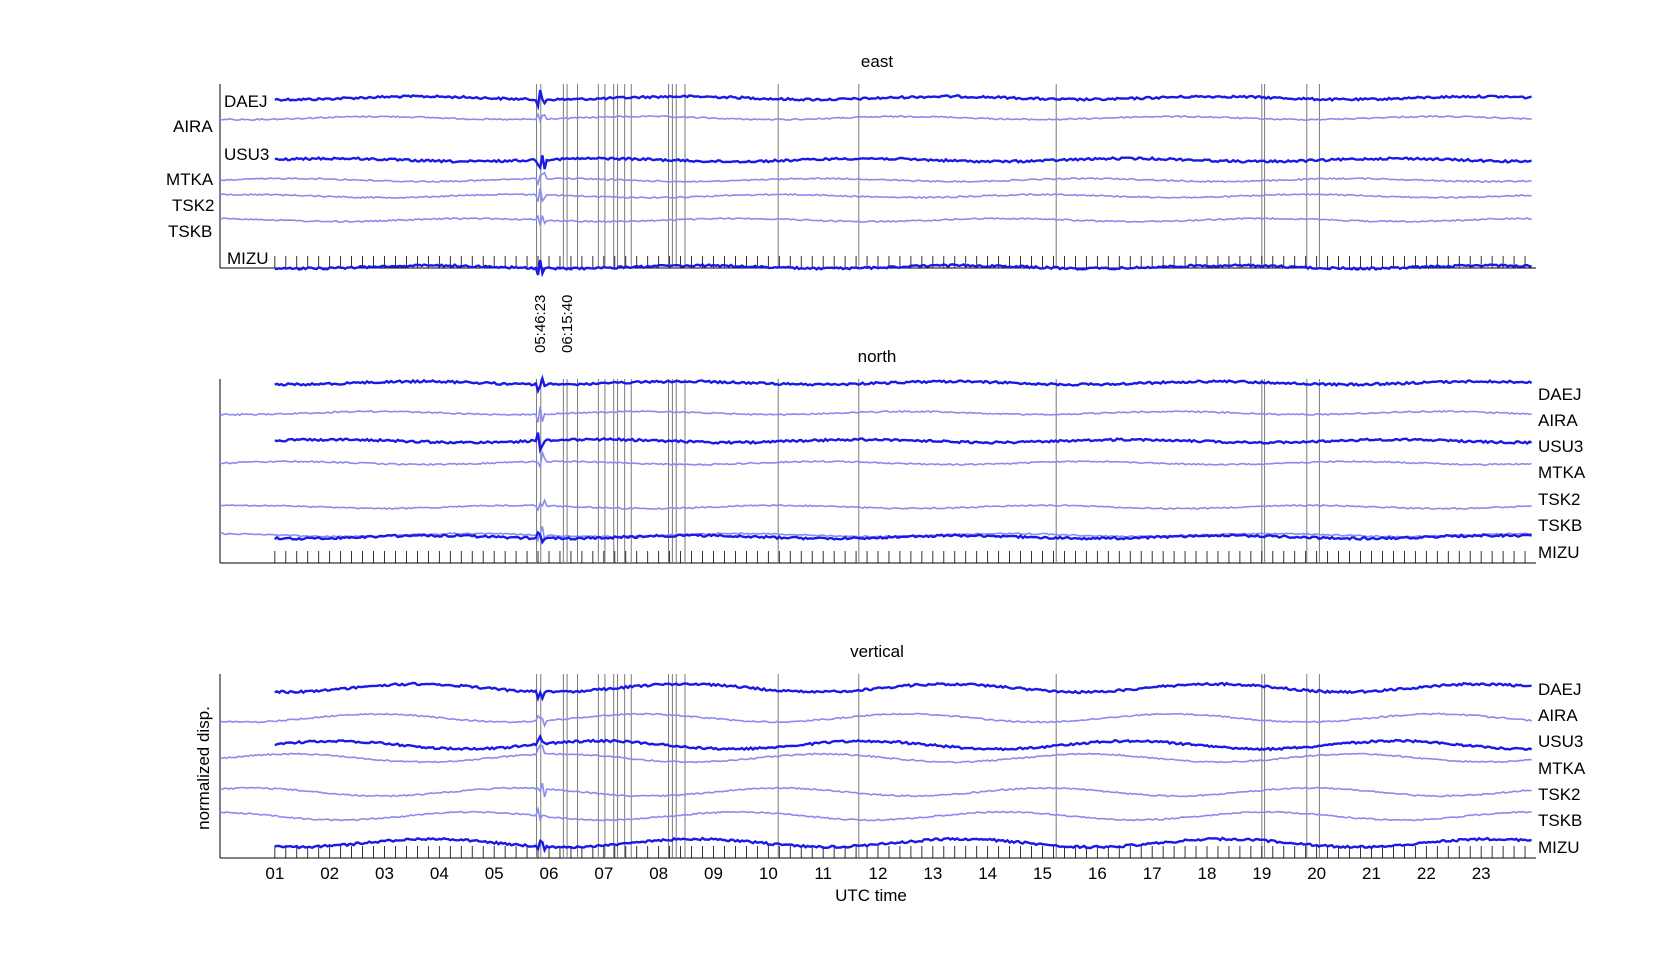 The width and height of the screenshot is (1680, 973). Describe the element at coordinates (823, 873) in the screenshot. I see `x-tick-label: 11` at that location.